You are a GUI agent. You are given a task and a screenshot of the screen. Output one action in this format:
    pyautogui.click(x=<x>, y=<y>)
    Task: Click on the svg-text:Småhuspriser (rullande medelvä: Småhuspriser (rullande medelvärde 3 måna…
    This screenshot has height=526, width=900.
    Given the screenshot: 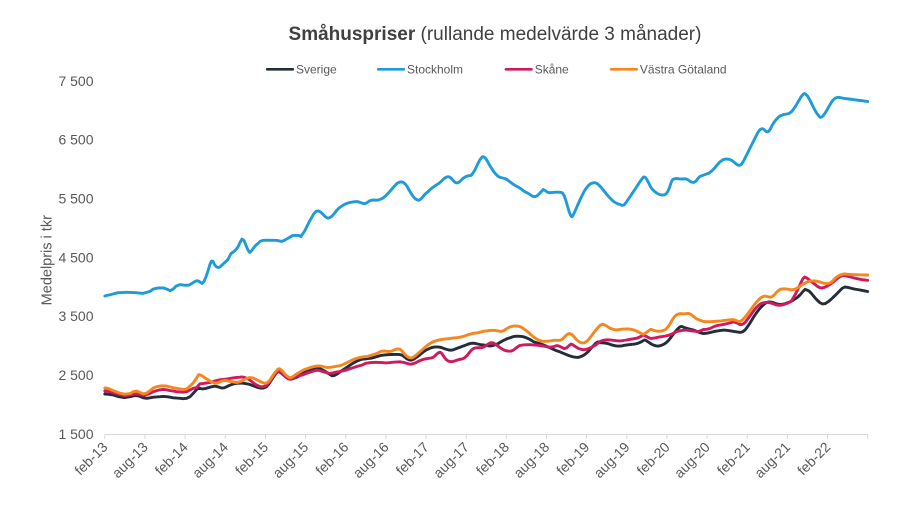 What is the action you would take?
    pyautogui.click(x=495, y=34)
    